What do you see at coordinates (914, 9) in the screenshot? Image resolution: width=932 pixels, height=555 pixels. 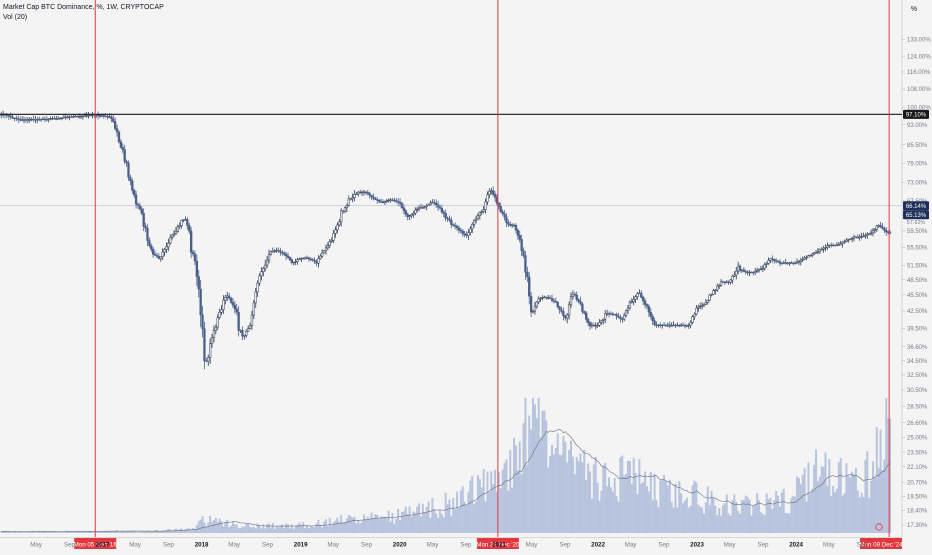 I see `scale-unit-label: %` at bounding box center [914, 9].